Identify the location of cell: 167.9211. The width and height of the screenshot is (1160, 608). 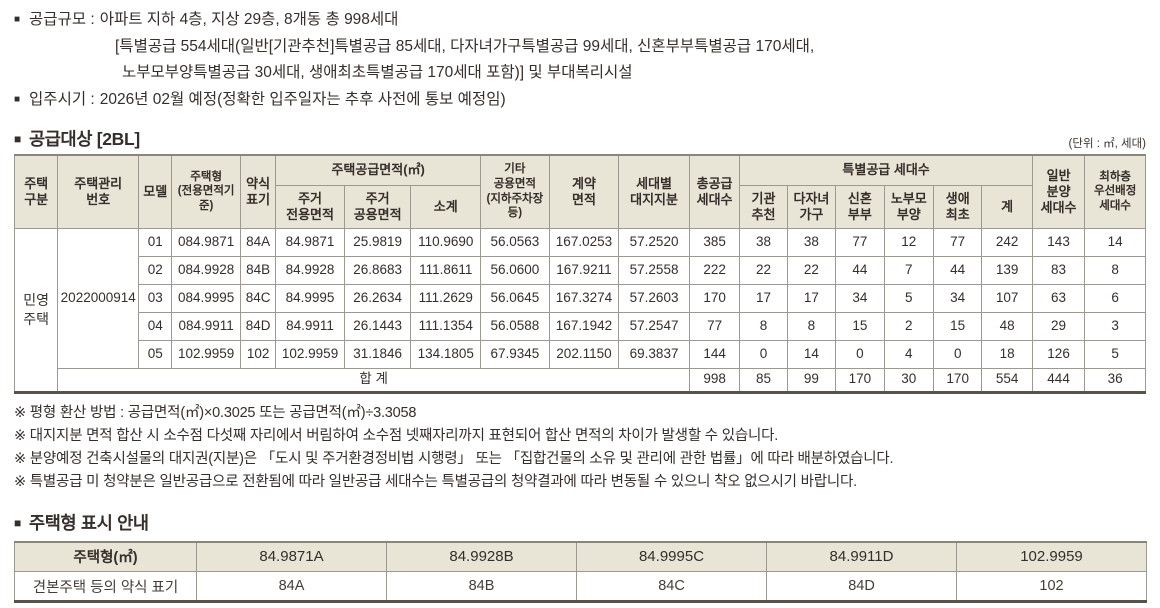
(584, 270).